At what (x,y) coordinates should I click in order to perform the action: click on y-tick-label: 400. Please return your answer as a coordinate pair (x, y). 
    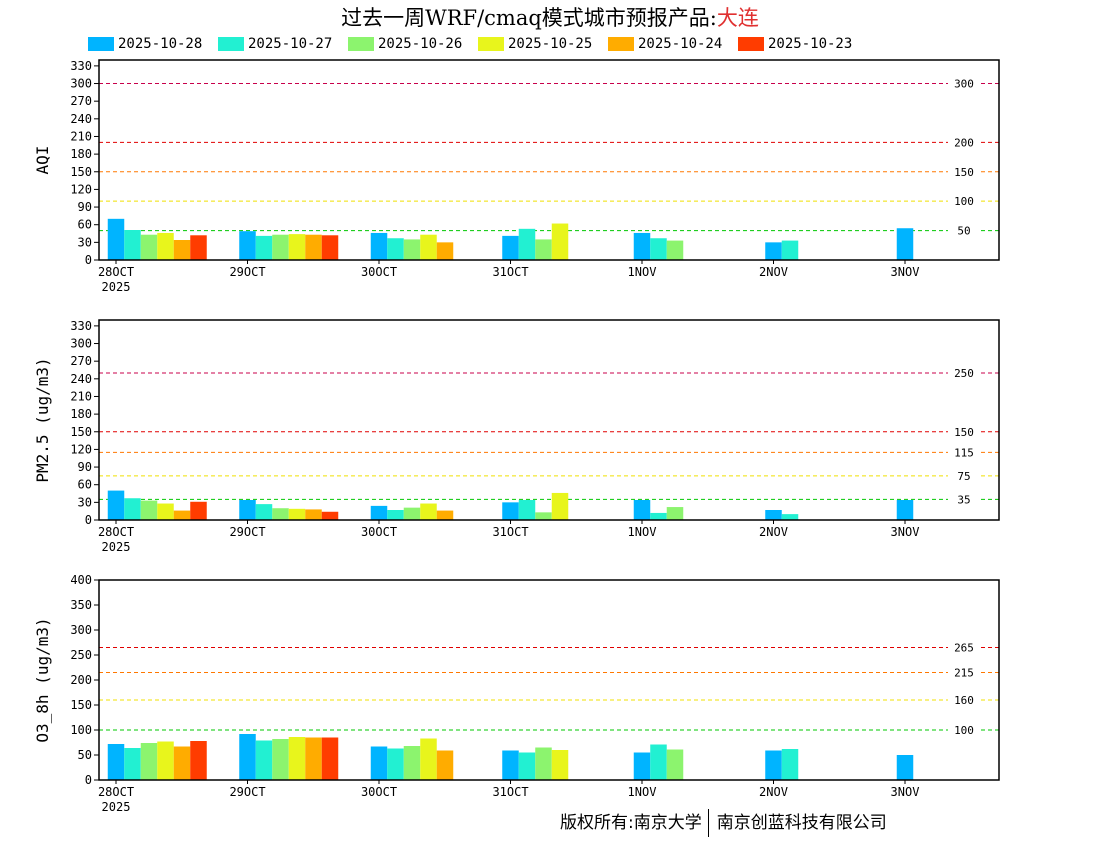
    Looking at the image, I should click on (81, 580).